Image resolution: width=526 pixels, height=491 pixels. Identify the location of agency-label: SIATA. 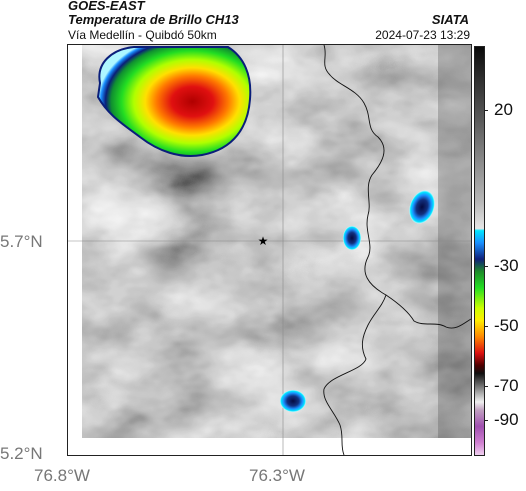
(450, 19).